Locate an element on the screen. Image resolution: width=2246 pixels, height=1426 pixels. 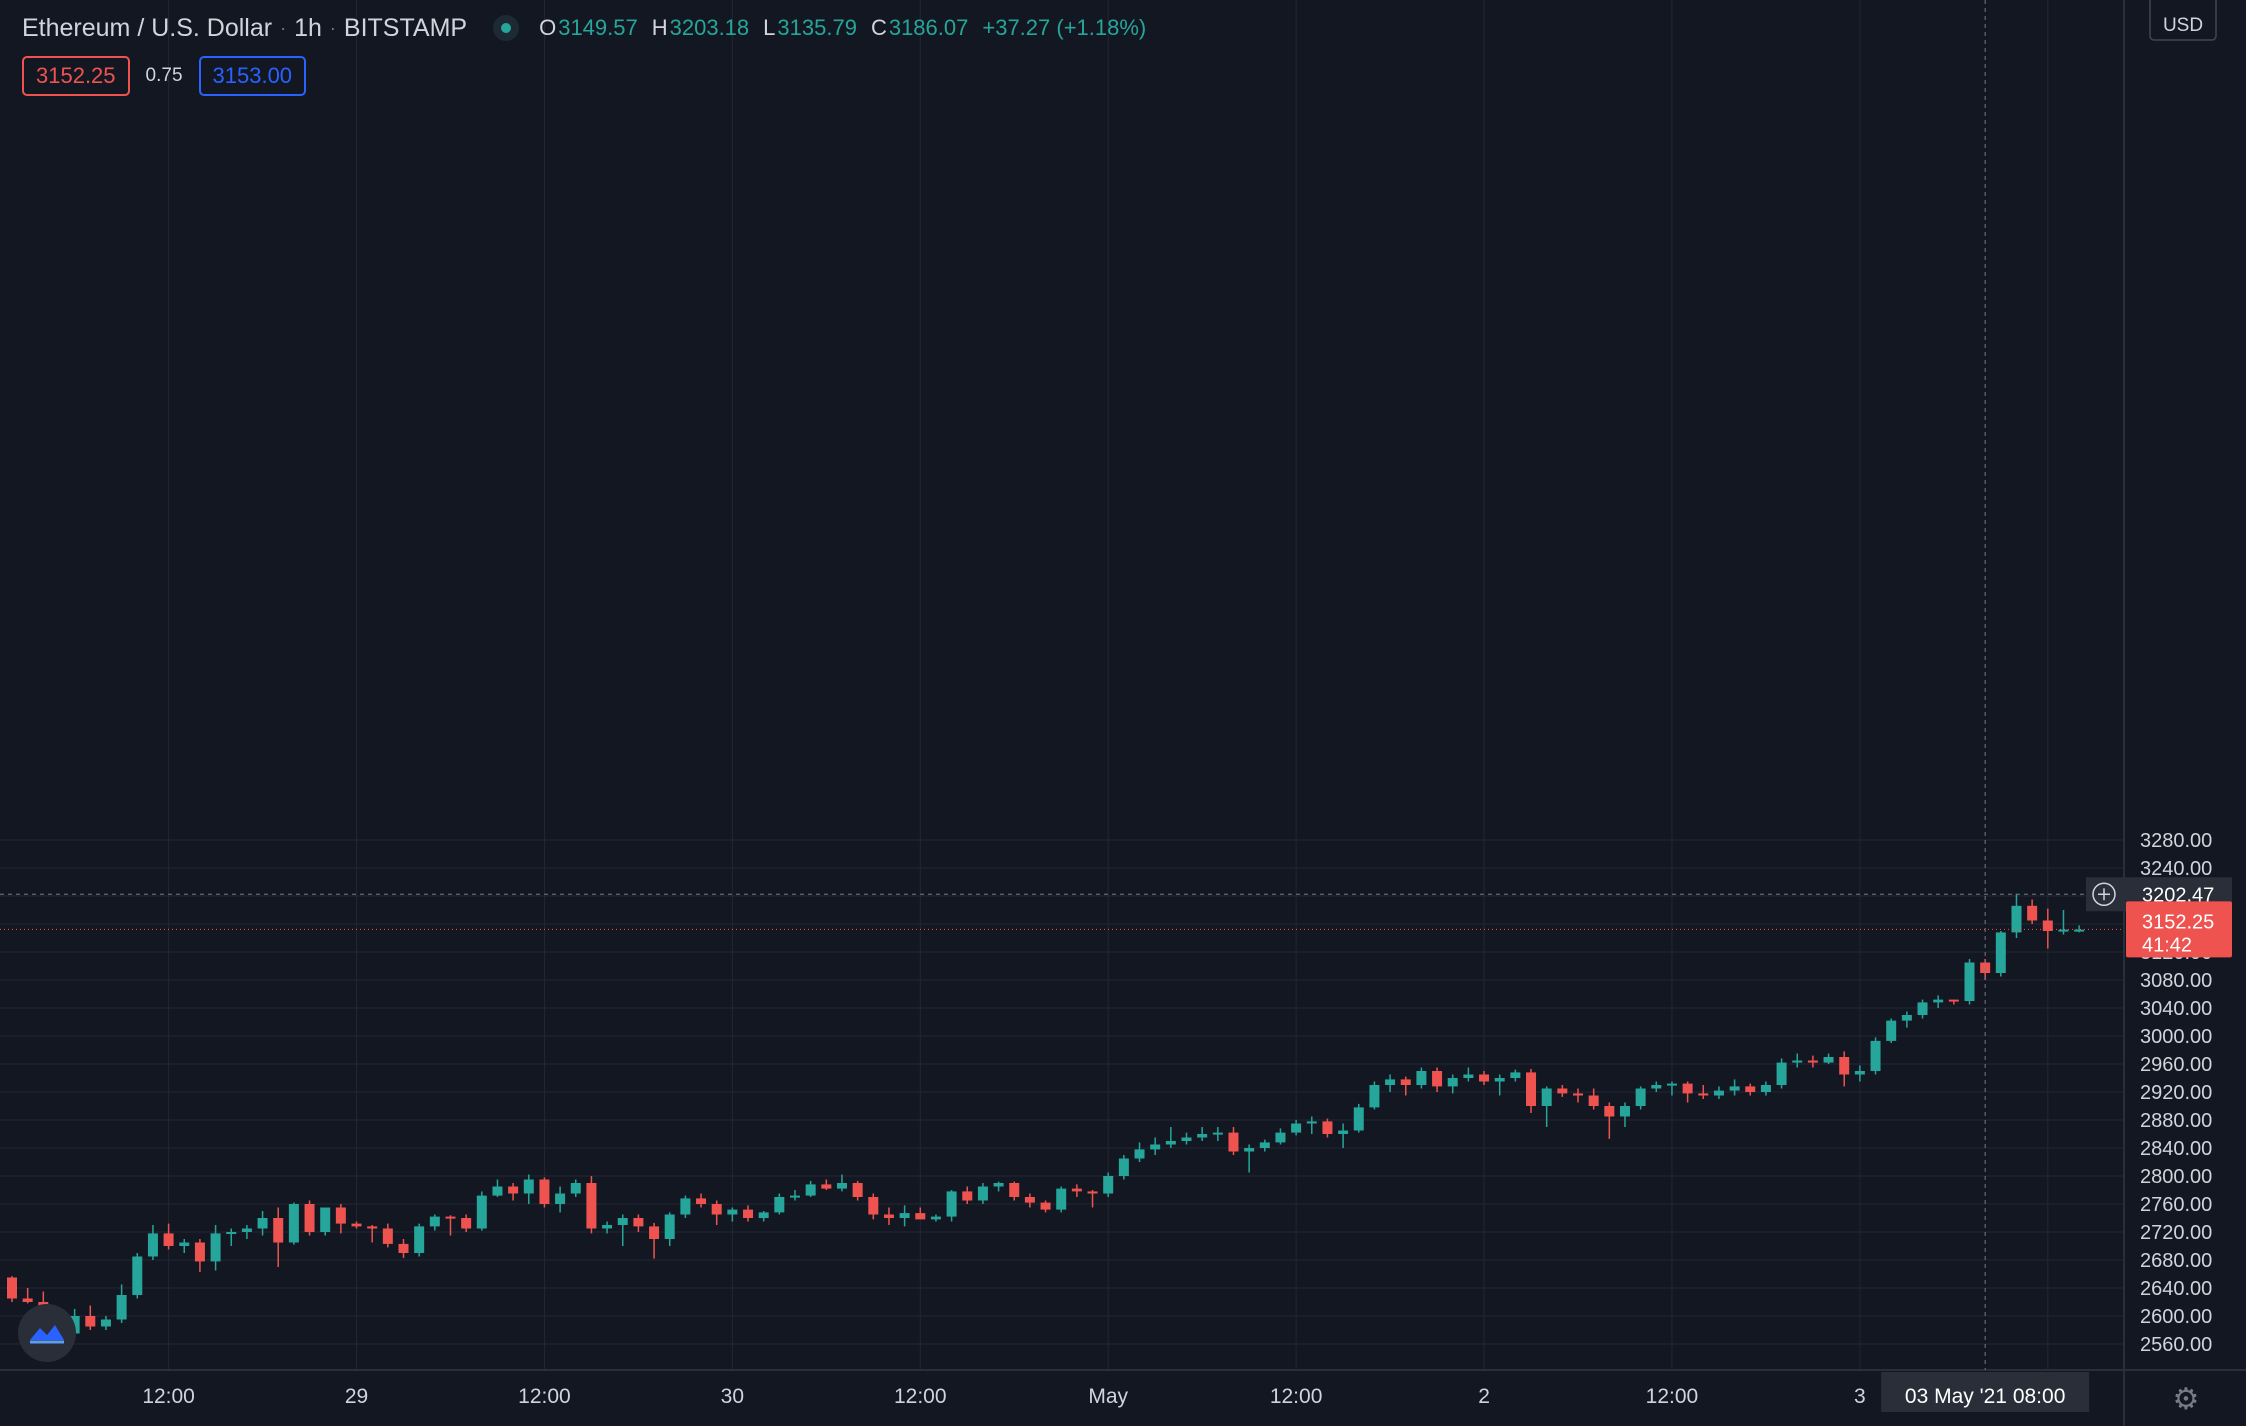
sell-button: 3152.25 is located at coordinates (76, 76).